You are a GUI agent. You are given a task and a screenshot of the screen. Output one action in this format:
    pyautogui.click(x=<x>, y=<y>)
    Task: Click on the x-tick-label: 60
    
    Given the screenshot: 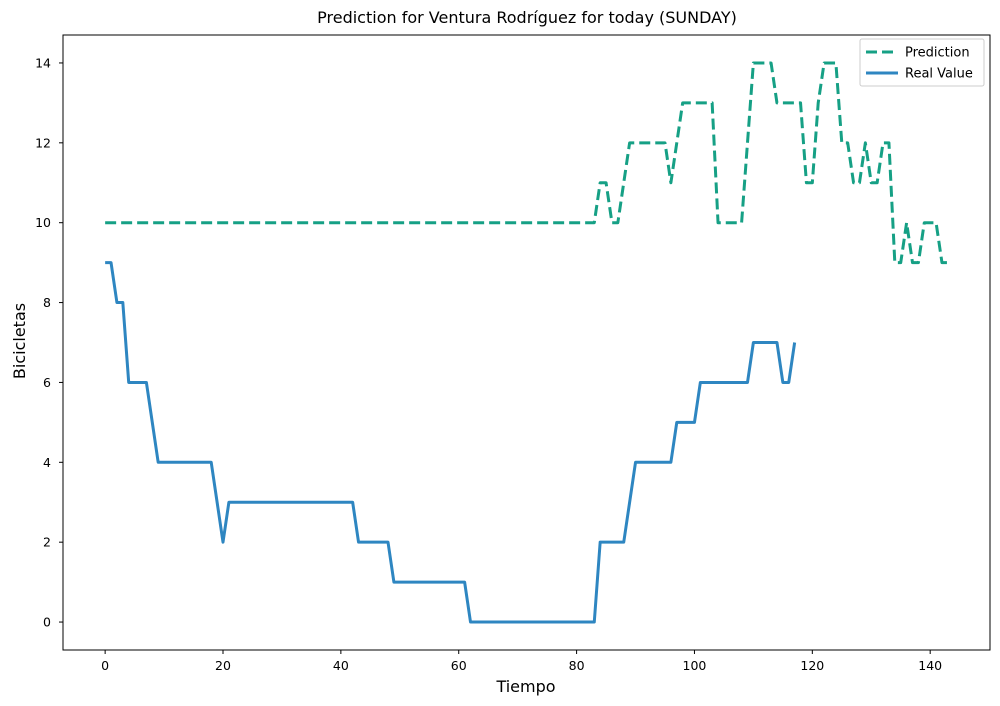 What is the action you would take?
    pyautogui.click(x=459, y=665)
    